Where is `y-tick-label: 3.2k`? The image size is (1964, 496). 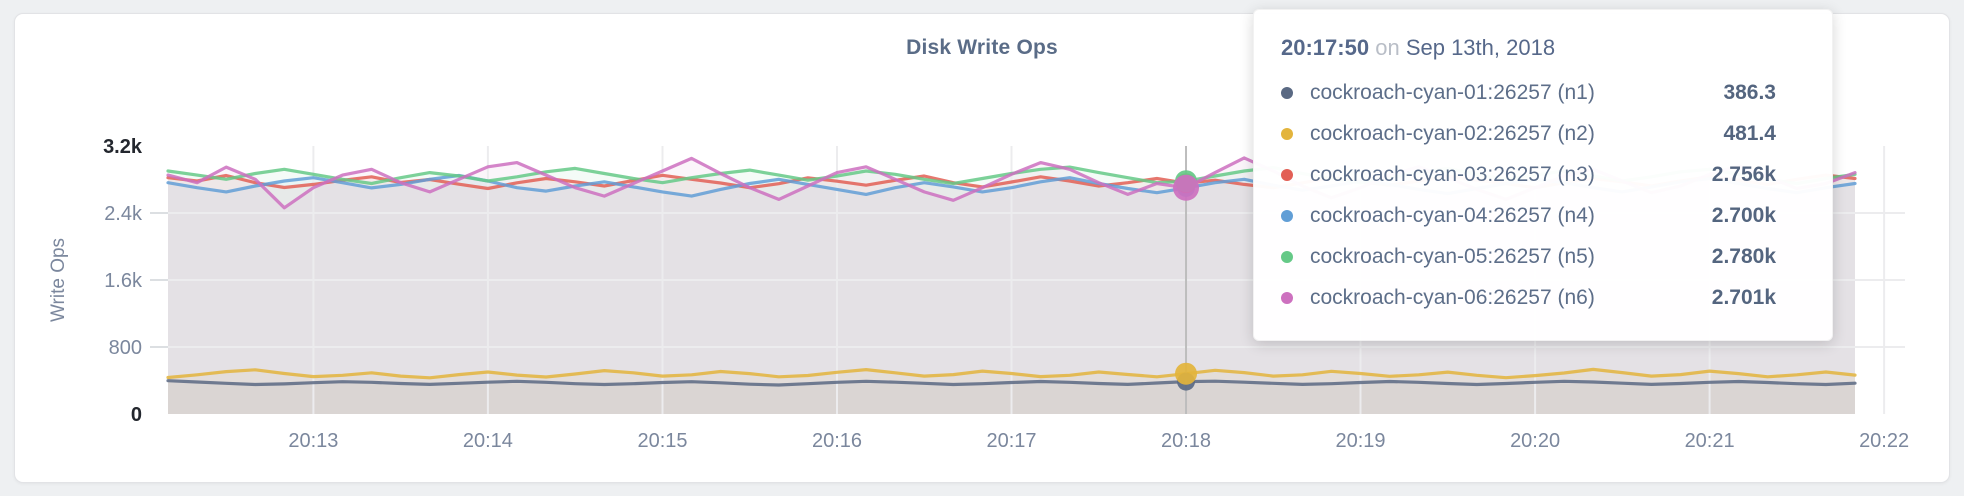
y-tick-label: 3.2k is located at coordinates (123, 147).